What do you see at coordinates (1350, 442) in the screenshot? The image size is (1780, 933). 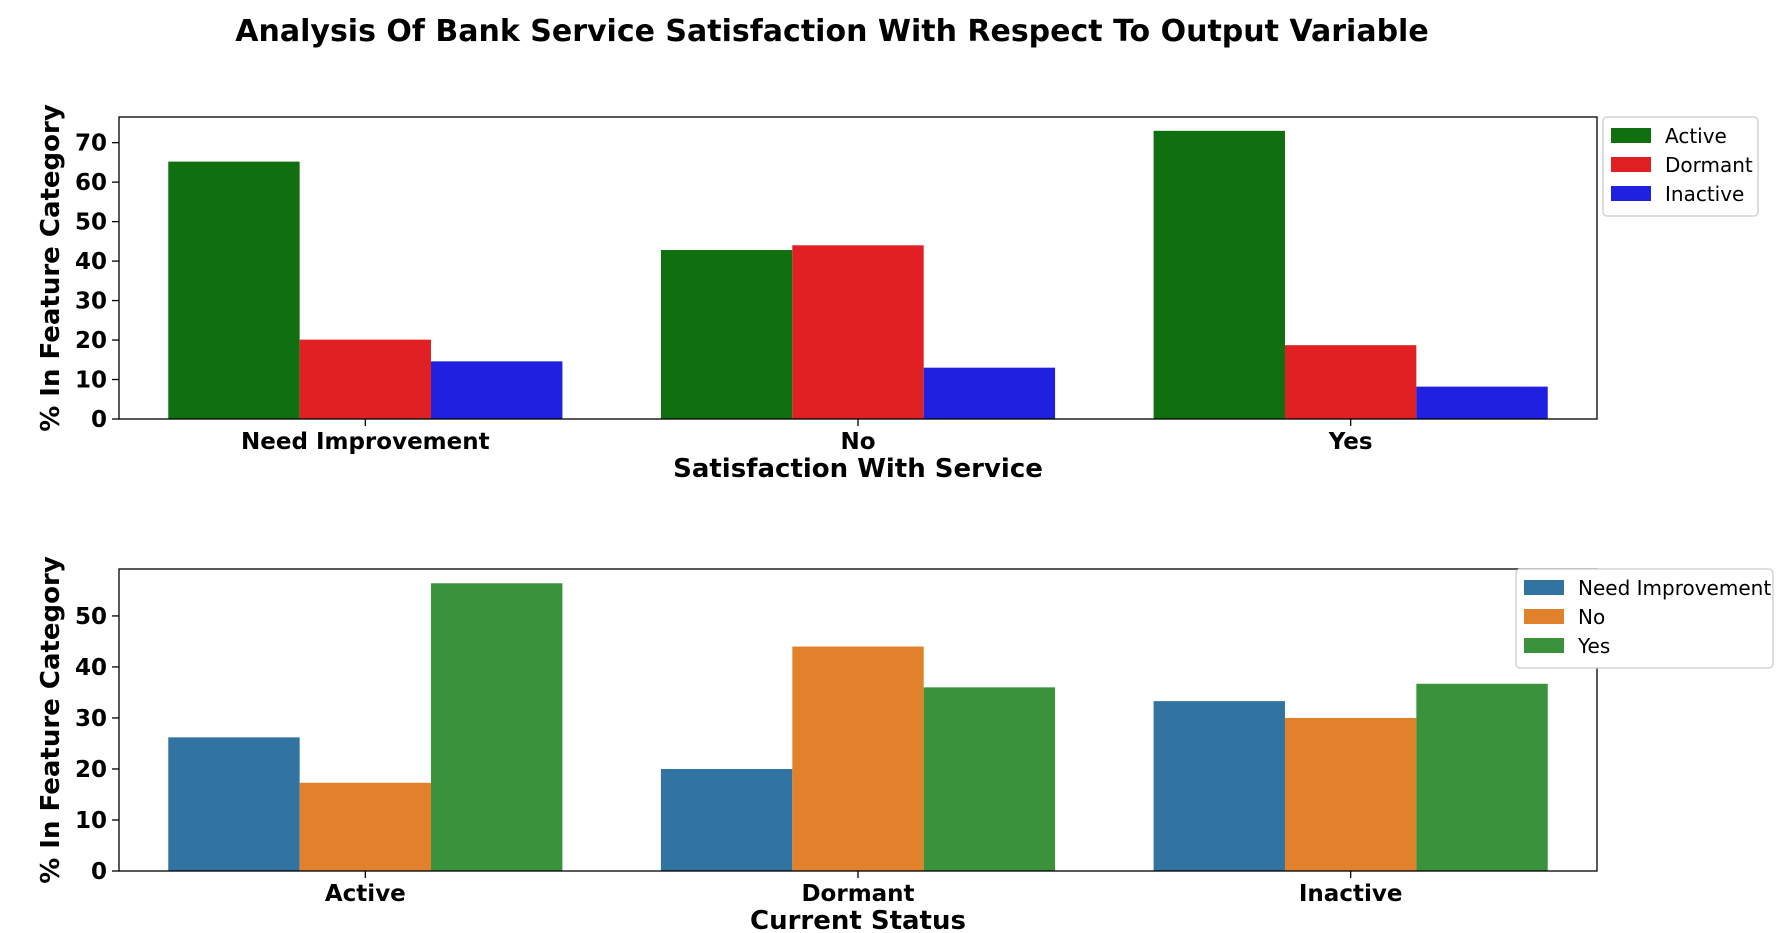 I see `x-tick-label-yes: Yes` at bounding box center [1350, 442].